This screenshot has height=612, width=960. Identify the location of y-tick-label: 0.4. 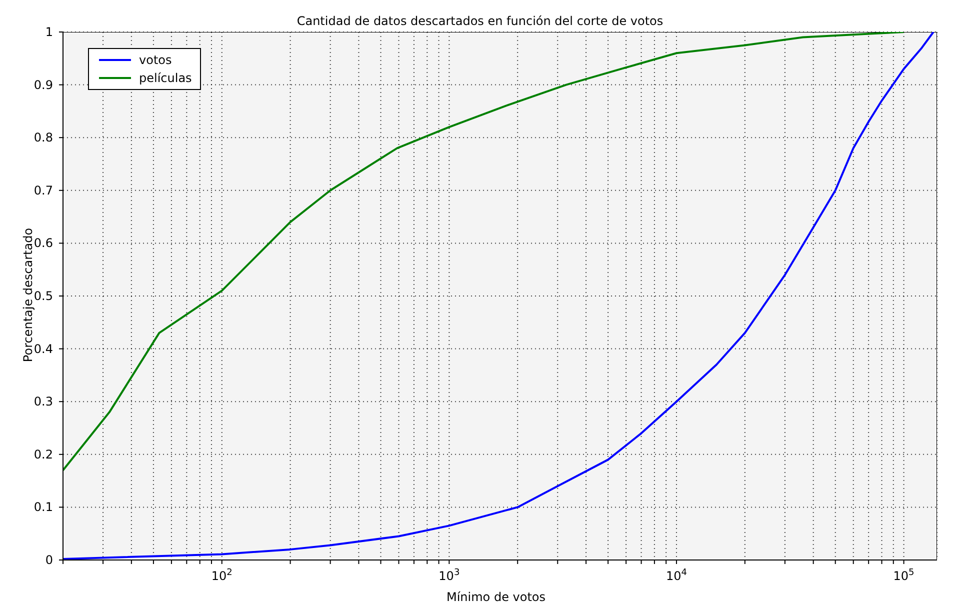
(43, 349).